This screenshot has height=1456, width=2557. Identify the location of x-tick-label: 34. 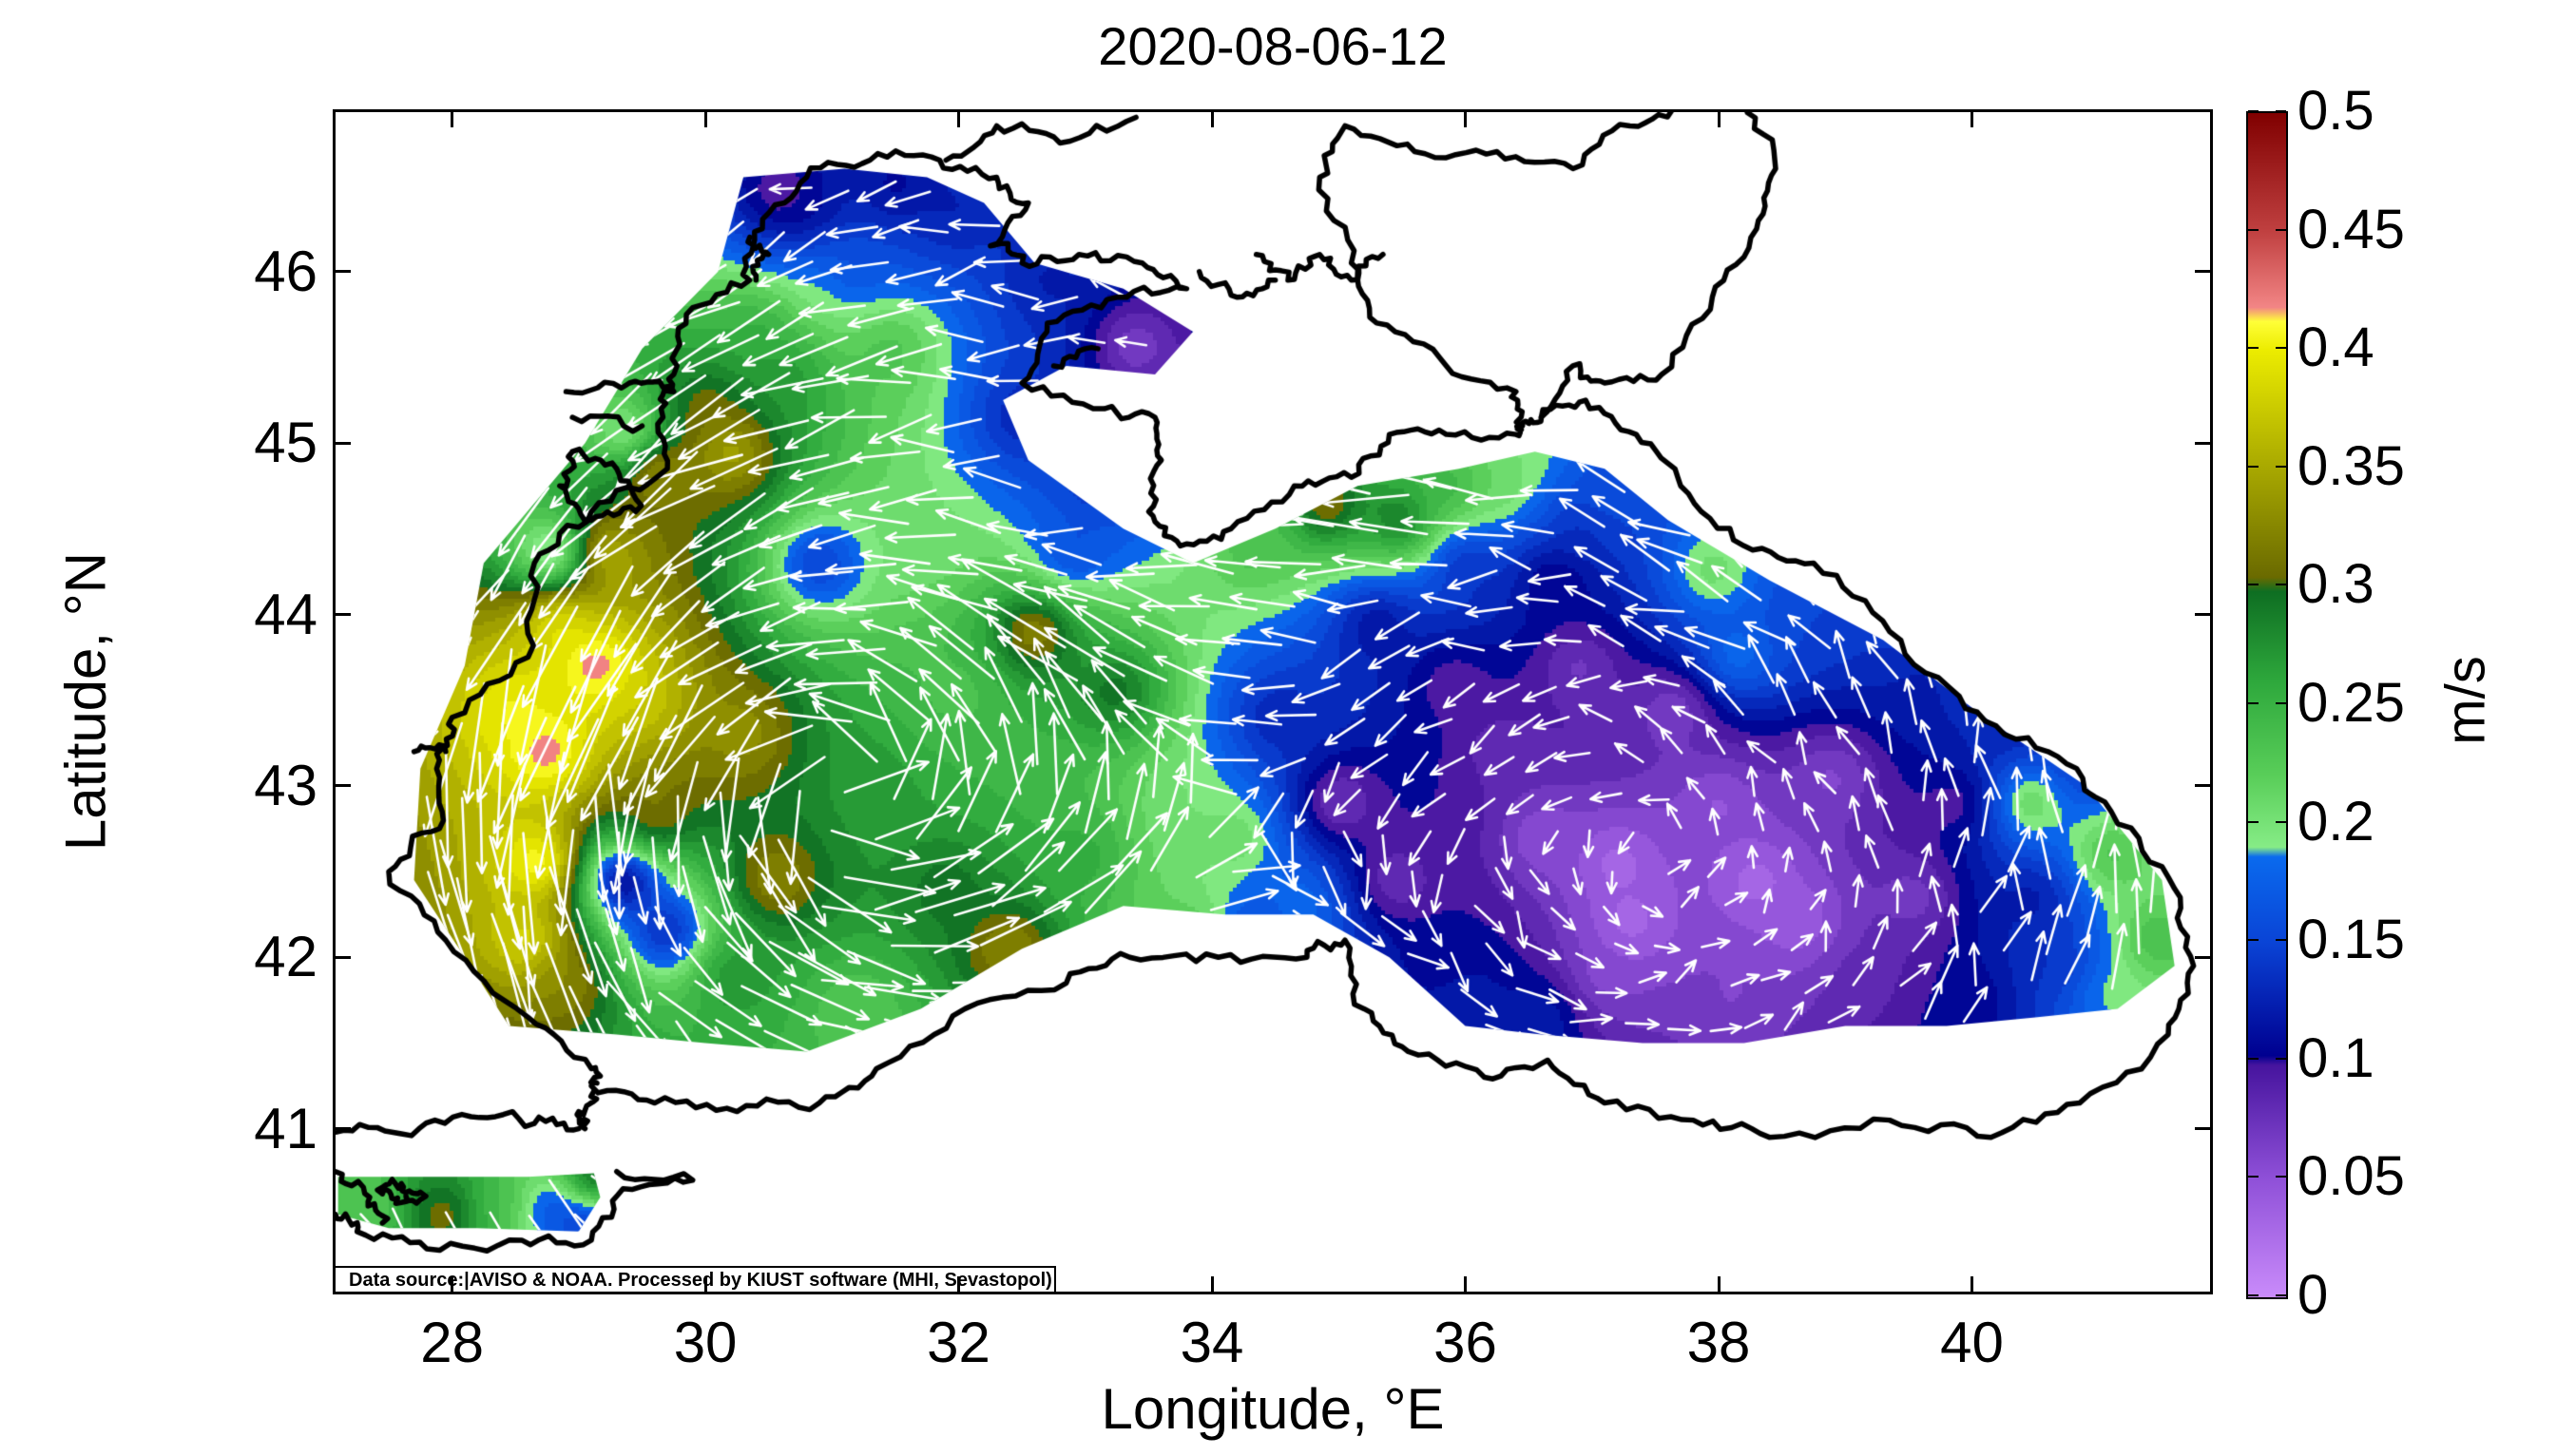
(1212, 1342).